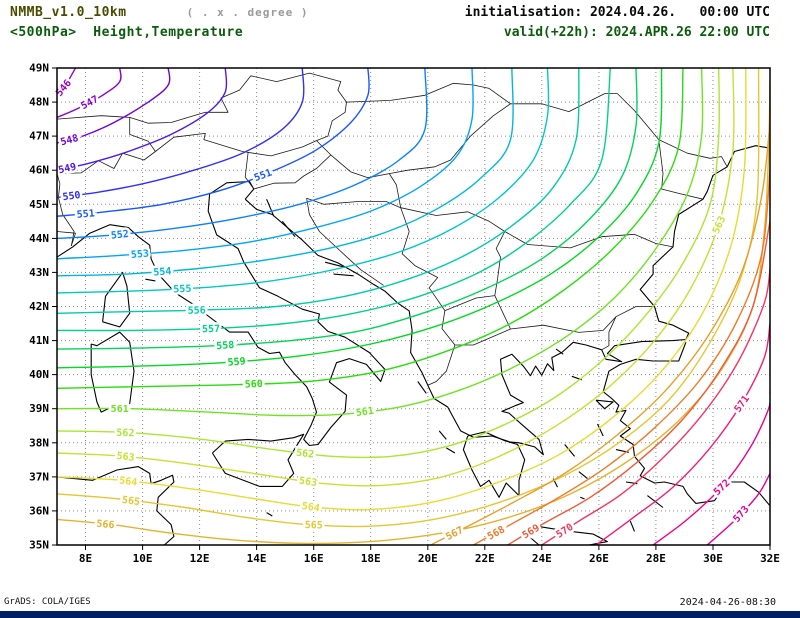 Image resolution: width=800 pixels, height=618 pixels. I want to click on svg-text: 48N, so click(39, 102).